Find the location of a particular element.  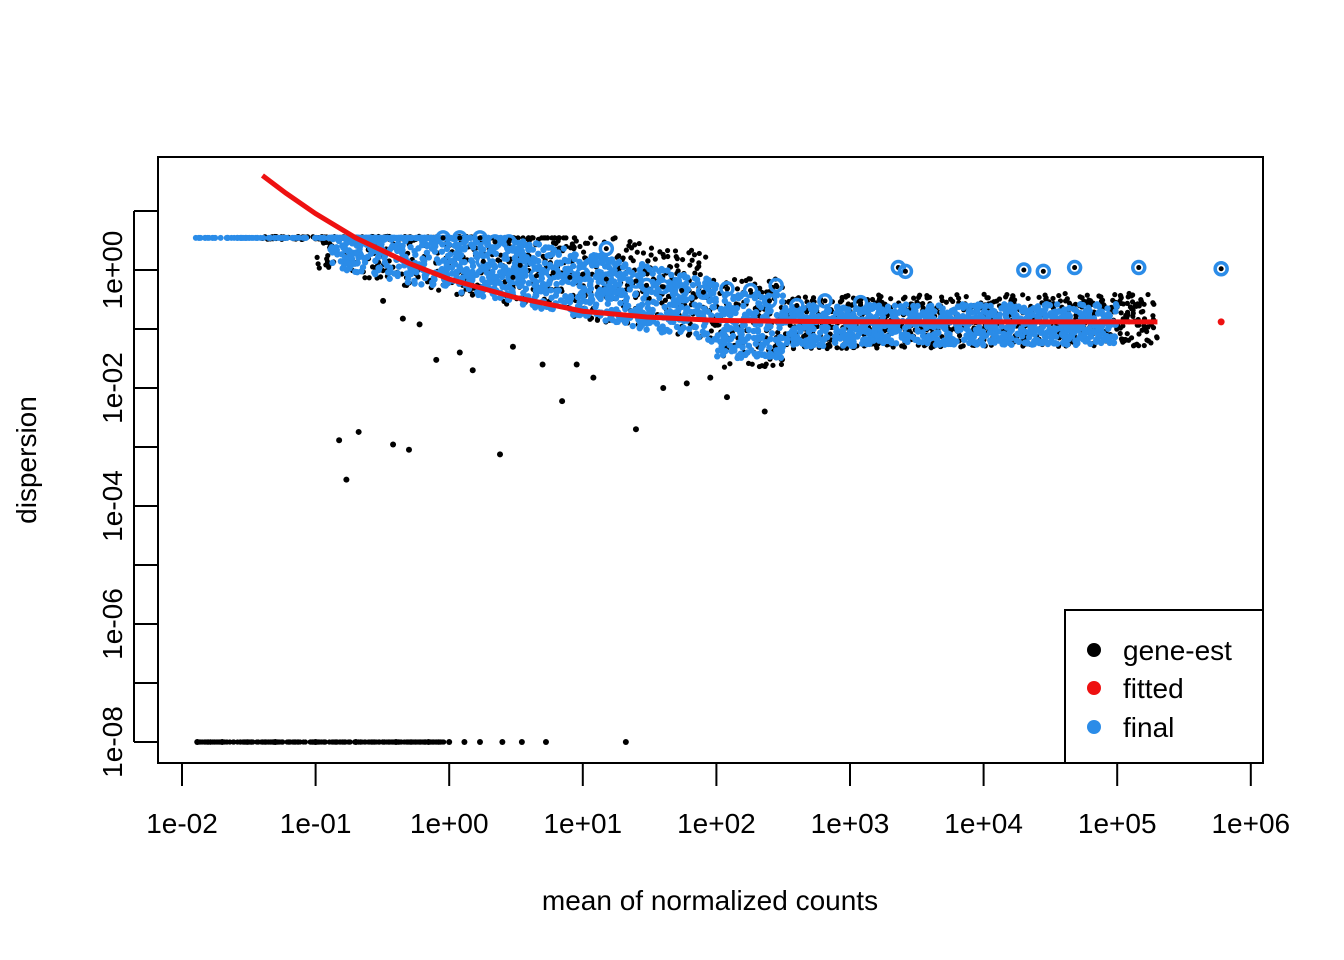

x-tick-label: 1e+02 is located at coordinates (716, 823).